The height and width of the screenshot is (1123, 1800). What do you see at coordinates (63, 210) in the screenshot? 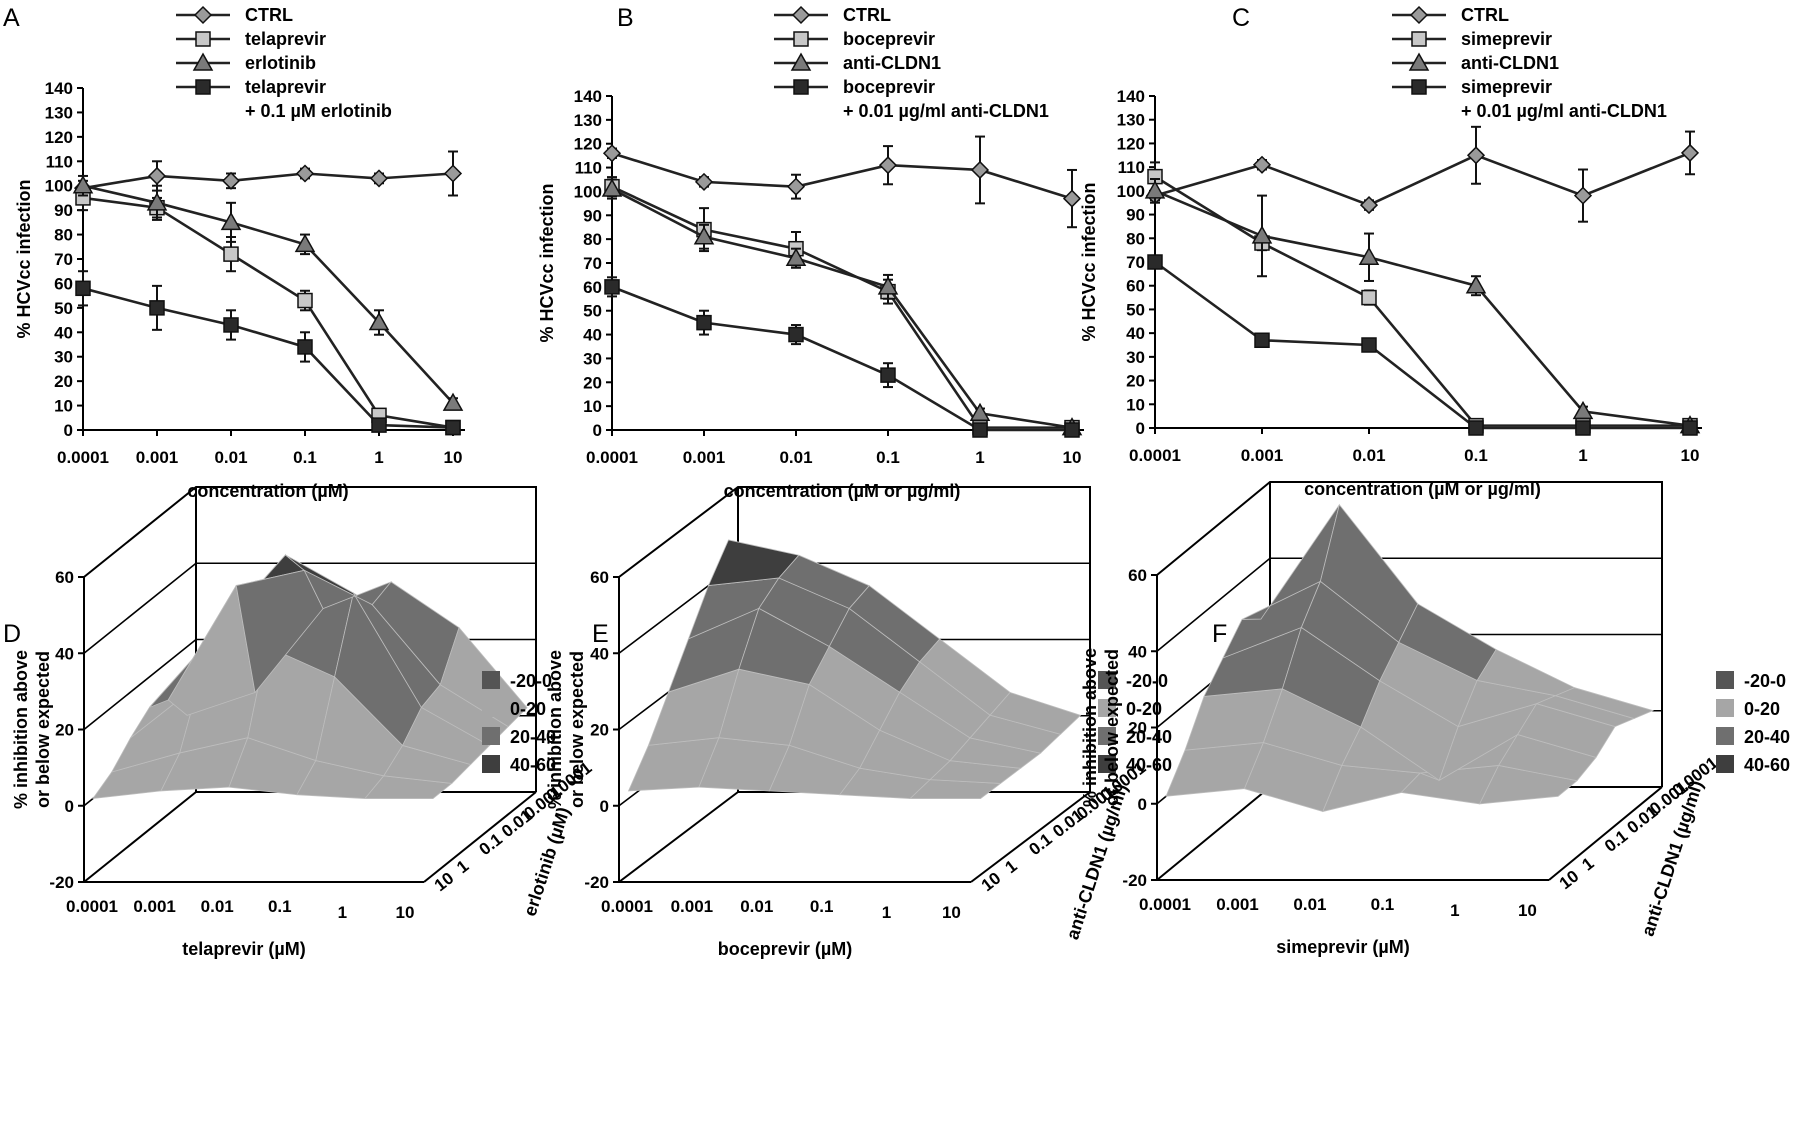
I see `y-tick-label: 90` at bounding box center [63, 210].